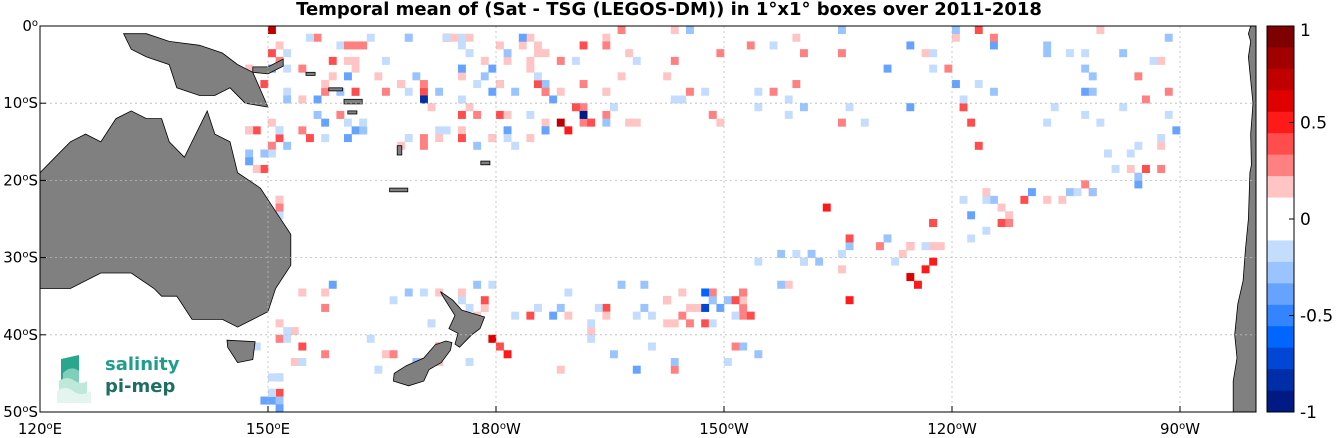 Image resolution: width=1338 pixels, height=438 pixels. I want to click on latitude-tick-label: 40oS, so click(20, 335).